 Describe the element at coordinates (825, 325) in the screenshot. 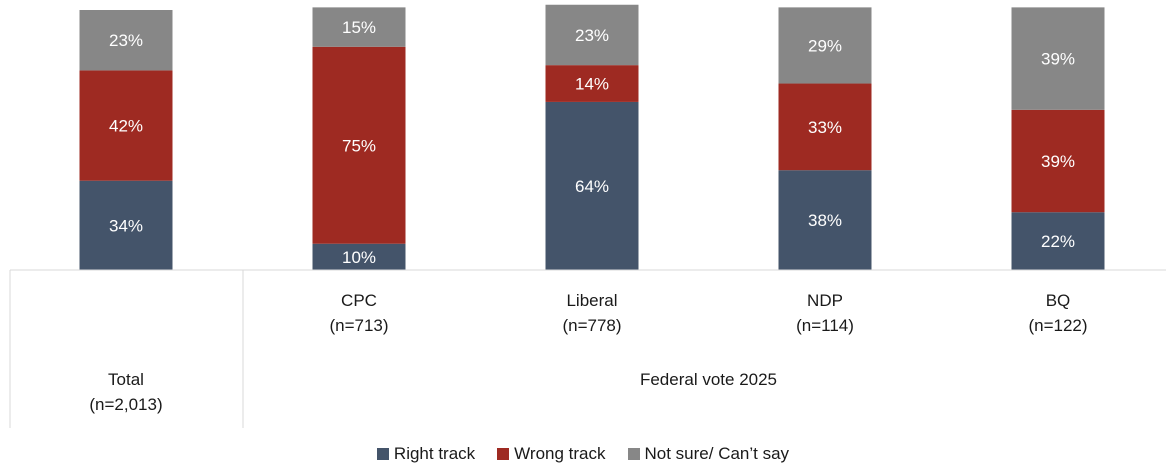

I see `tick-label-ndp-n: (n=114)` at that location.